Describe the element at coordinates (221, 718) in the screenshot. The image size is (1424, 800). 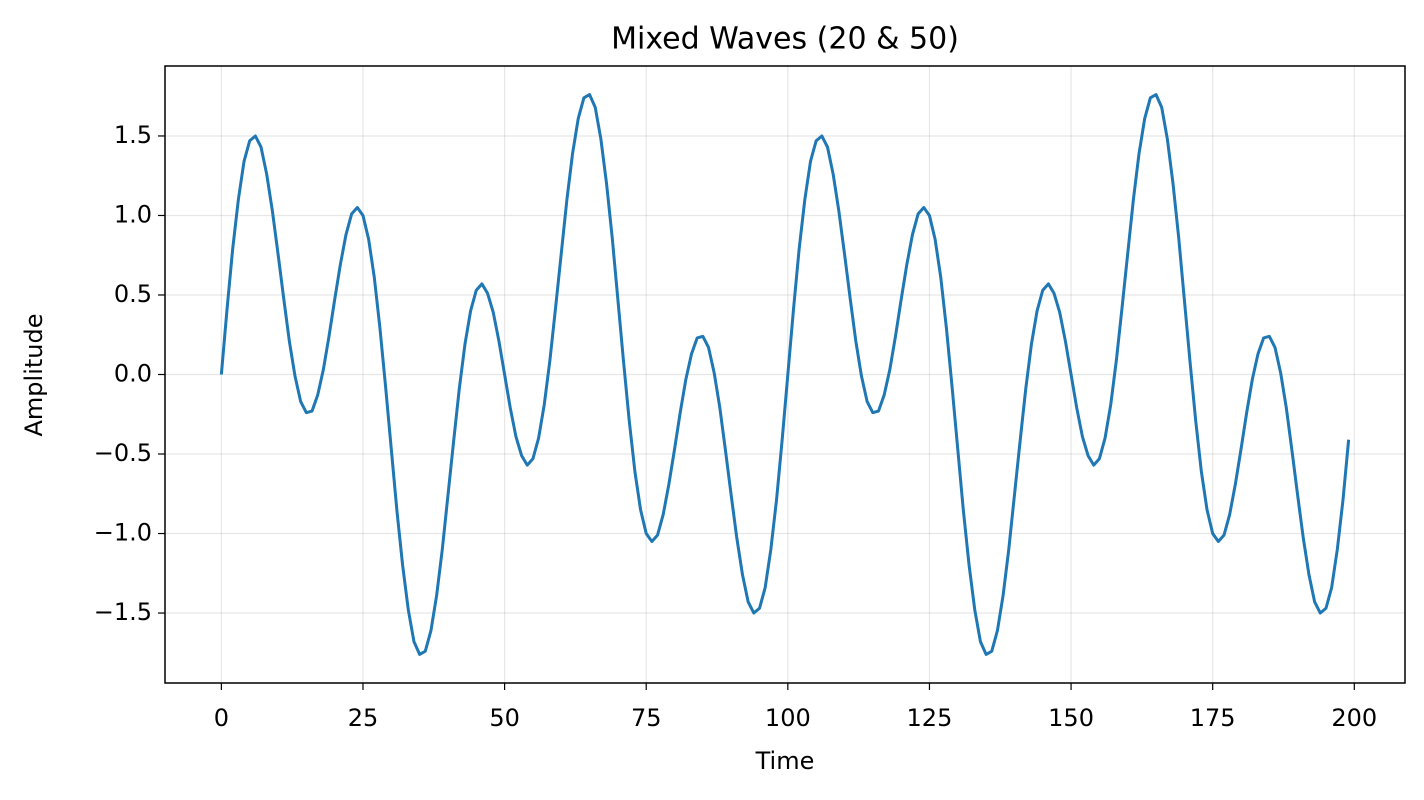
I see `x-tick-label: 0` at that location.